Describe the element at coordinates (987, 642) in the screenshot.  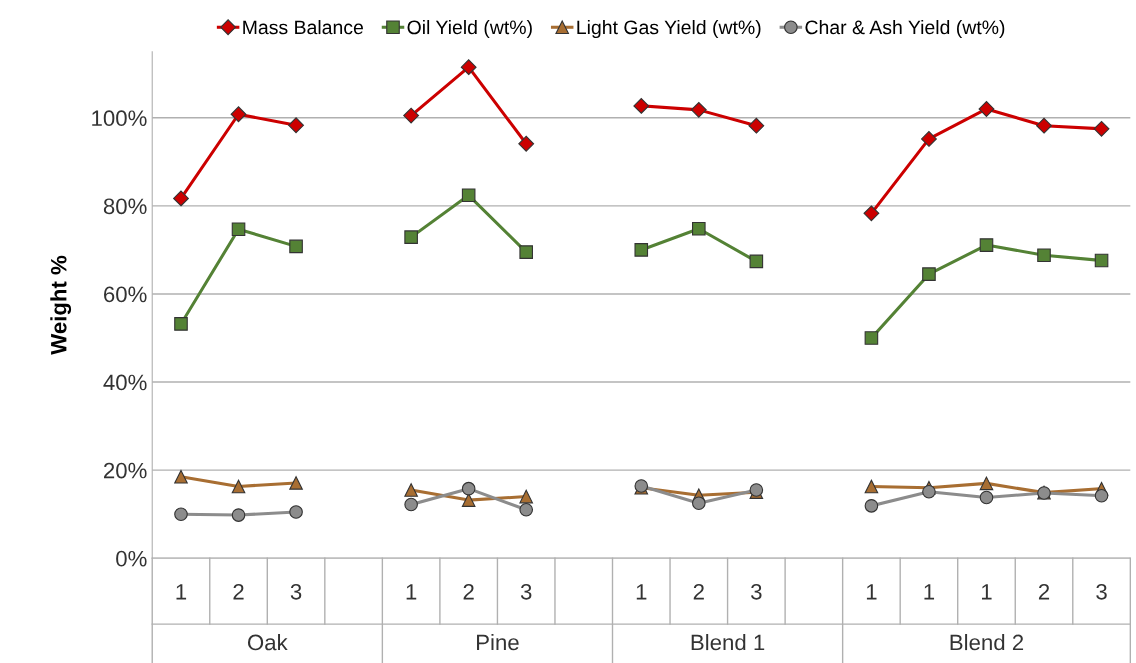
I see `text: Blend 2` at that location.